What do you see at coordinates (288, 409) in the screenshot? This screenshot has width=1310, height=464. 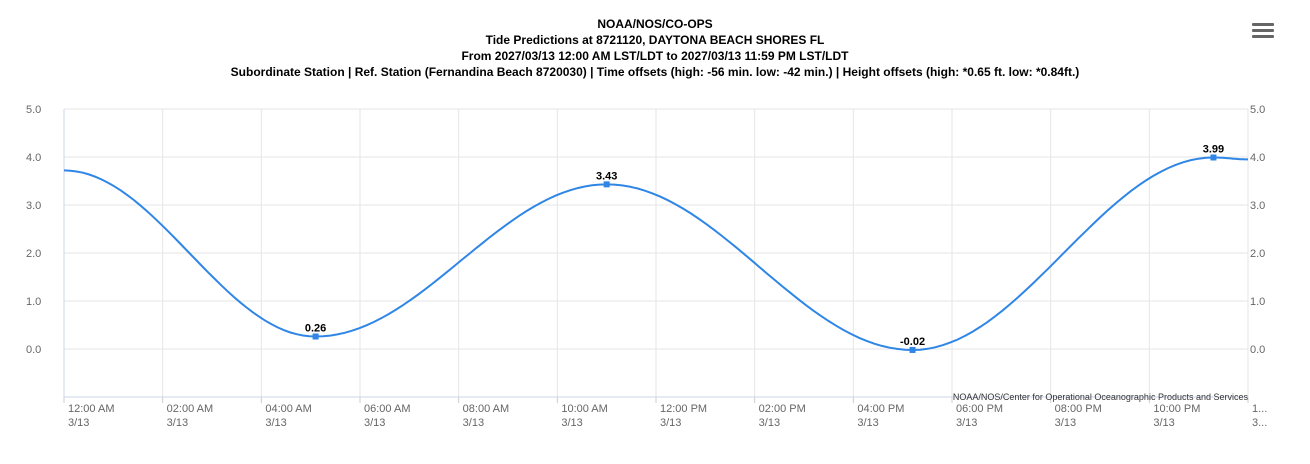 I see `x-tick-label-time: 04:00 AM` at bounding box center [288, 409].